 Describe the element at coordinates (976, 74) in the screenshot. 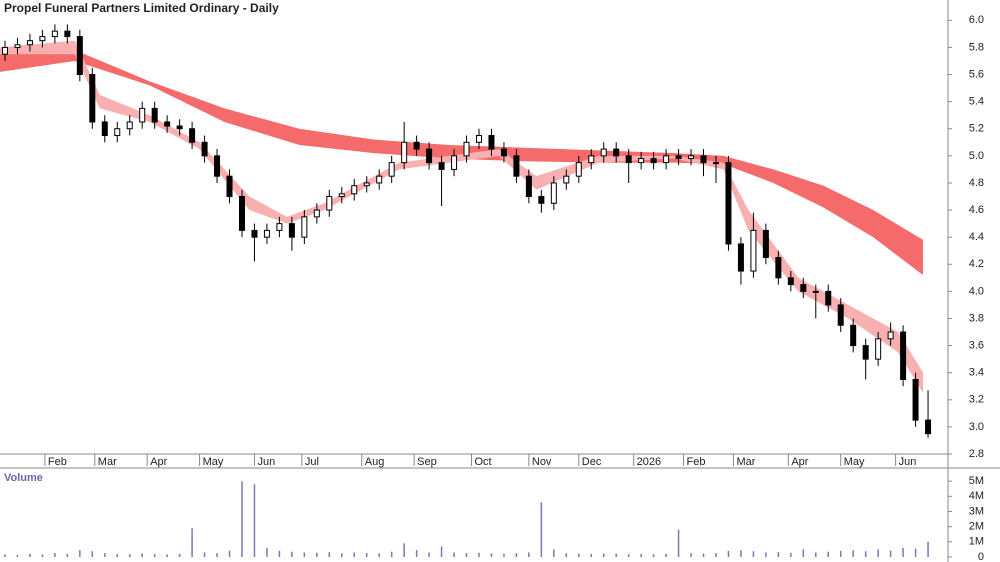

I see `y-tick-label: 5.6` at that location.